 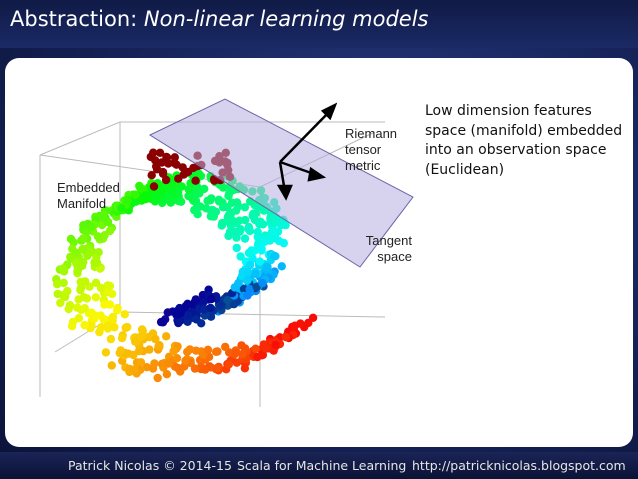 I want to click on arrow, so click(x=306, y=135).